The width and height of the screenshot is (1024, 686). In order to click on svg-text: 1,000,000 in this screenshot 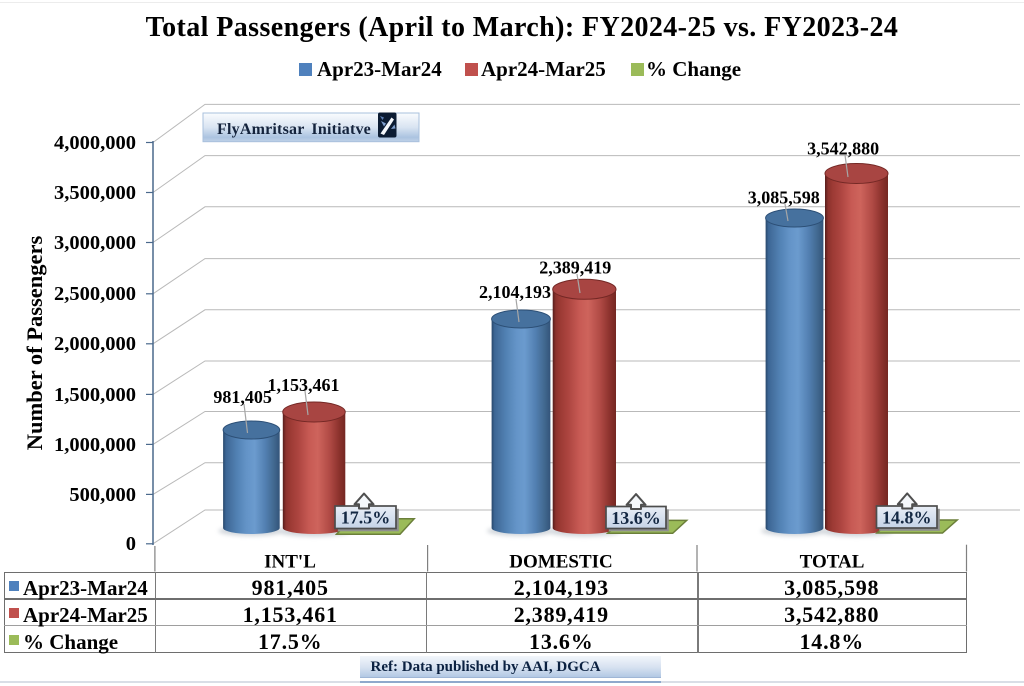, I will do `click(95, 445)`.